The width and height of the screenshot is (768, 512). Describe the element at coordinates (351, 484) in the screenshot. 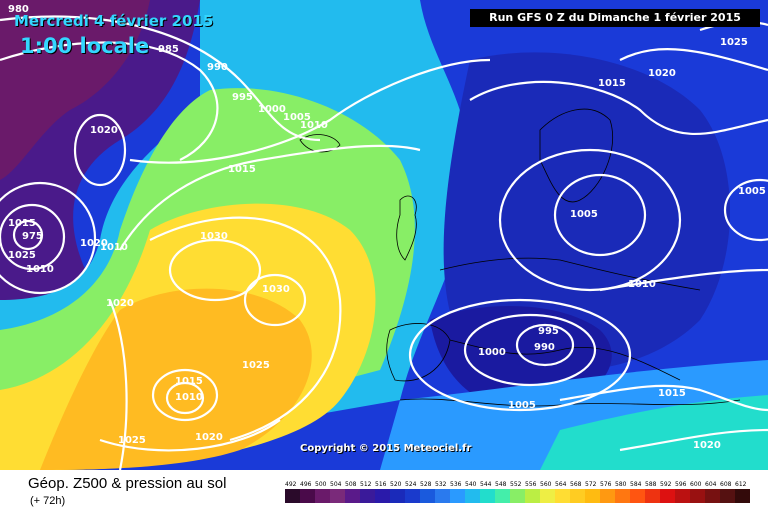

I see `legend-tick-label: 508` at that location.